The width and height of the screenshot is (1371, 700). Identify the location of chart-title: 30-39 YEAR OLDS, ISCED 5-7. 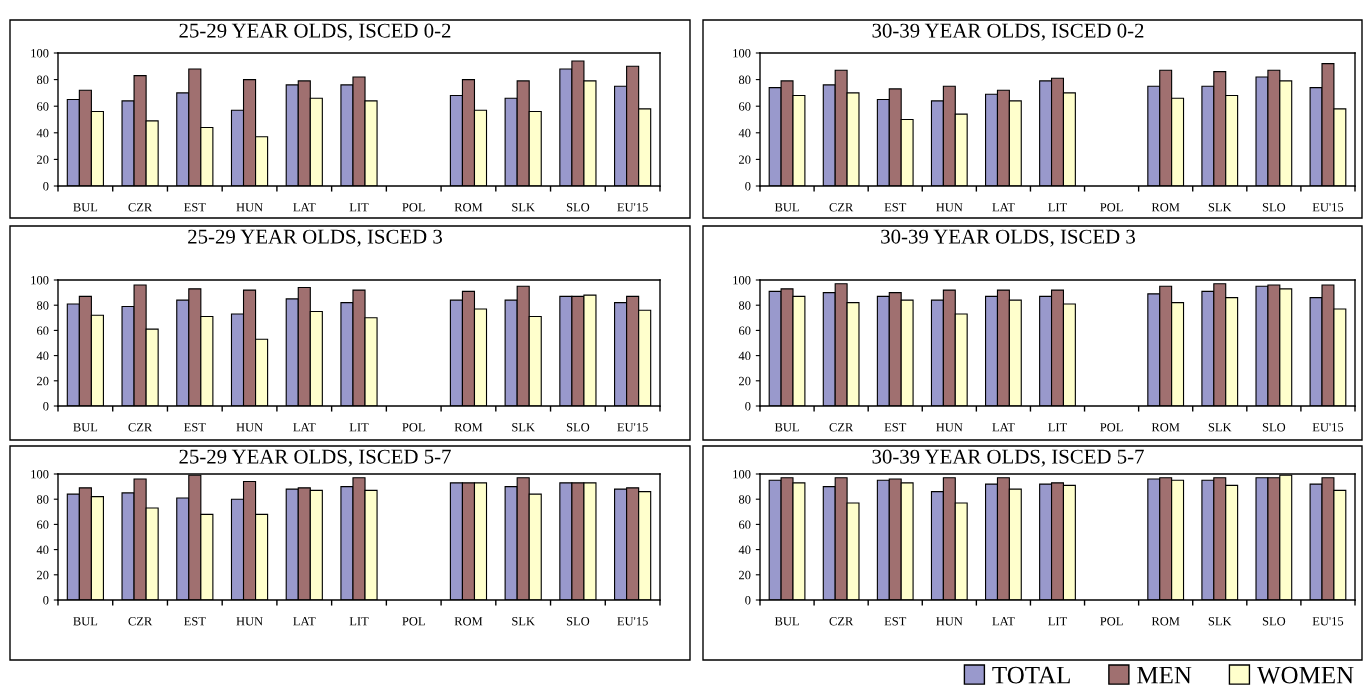
(1008, 458).